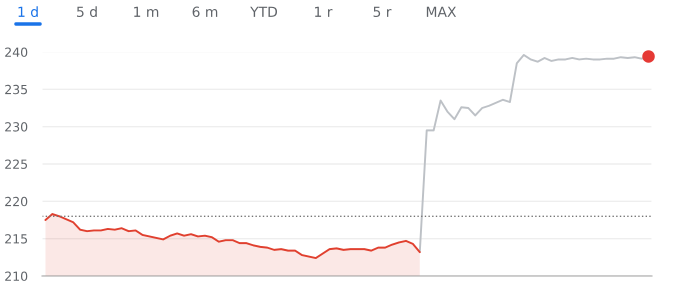 The height and width of the screenshot is (286, 691). Describe the element at coordinates (16, 164) in the screenshot. I see `y-tick-label: 225` at that location.